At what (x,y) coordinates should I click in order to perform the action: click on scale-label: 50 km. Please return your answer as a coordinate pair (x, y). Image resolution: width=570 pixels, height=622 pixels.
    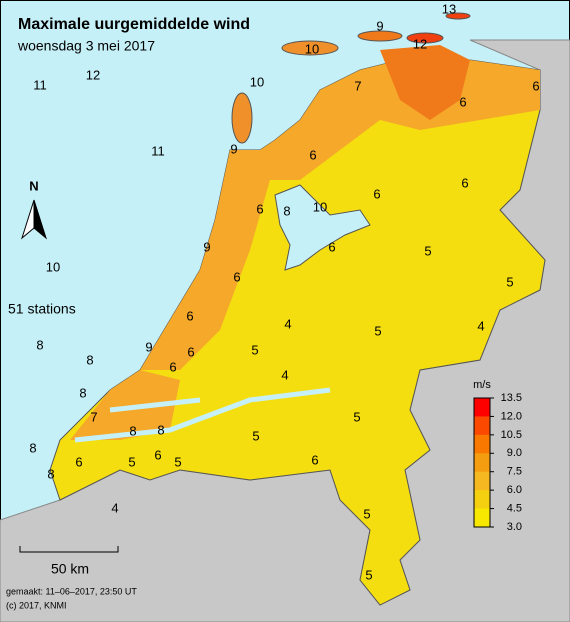
    Looking at the image, I should click on (70, 569).